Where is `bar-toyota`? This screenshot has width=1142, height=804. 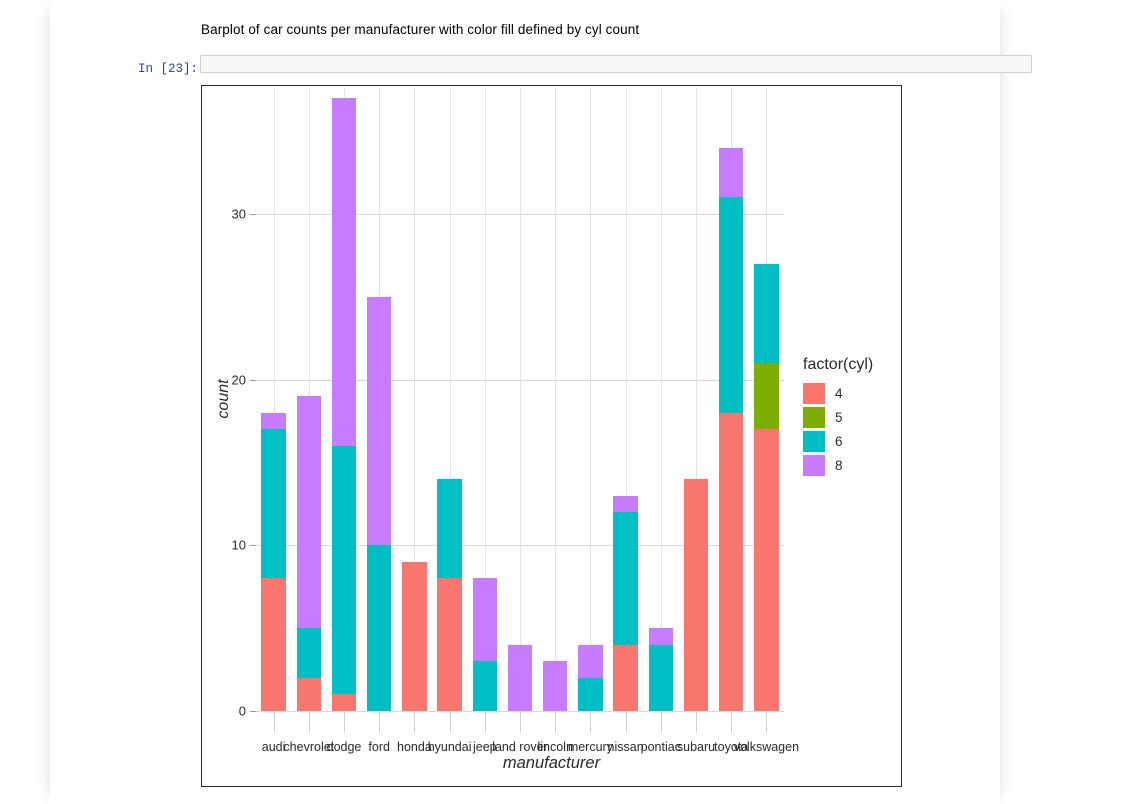
bar-toyota is located at coordinates (731, 429).